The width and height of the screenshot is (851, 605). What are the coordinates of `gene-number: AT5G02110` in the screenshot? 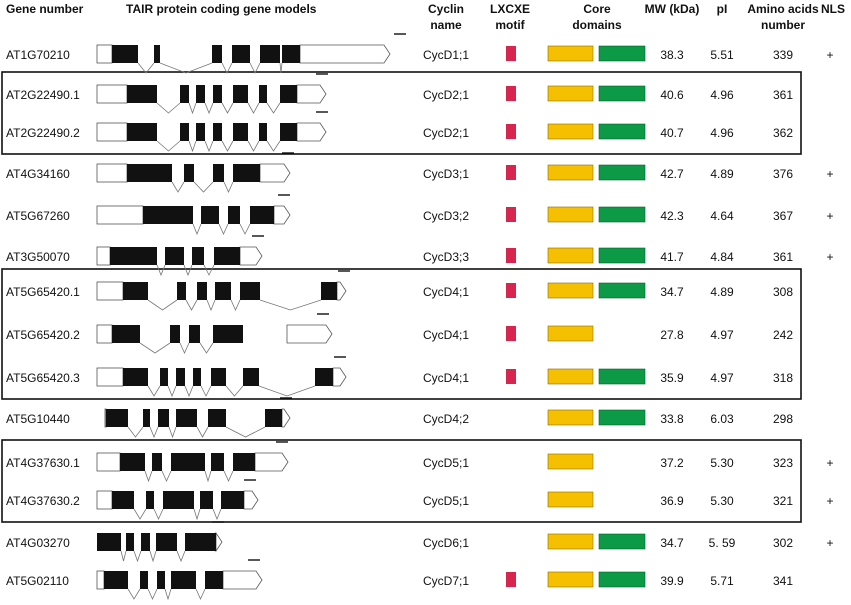 It's located at (37, 581).